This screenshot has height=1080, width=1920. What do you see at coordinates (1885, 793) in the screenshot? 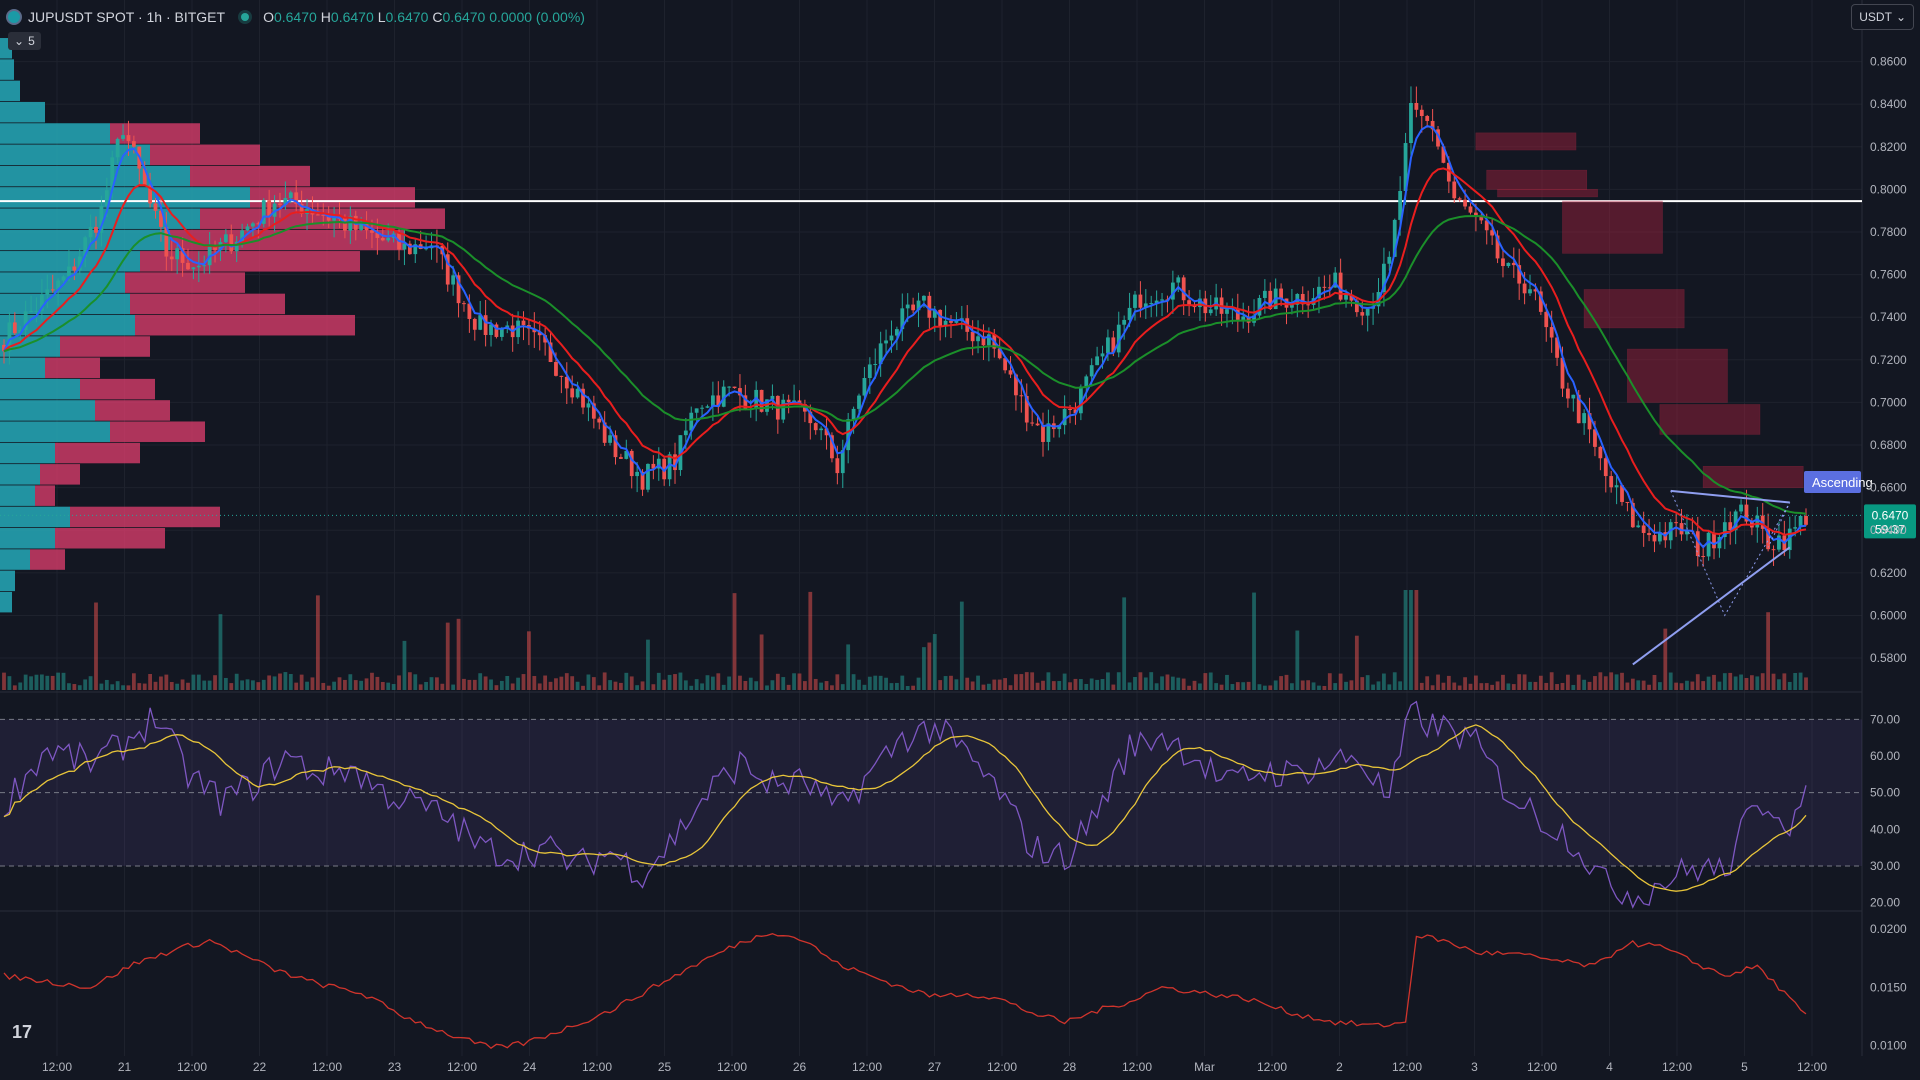
I see `rsi-tick-label: 50.00` at bounding box center [1885, 793].